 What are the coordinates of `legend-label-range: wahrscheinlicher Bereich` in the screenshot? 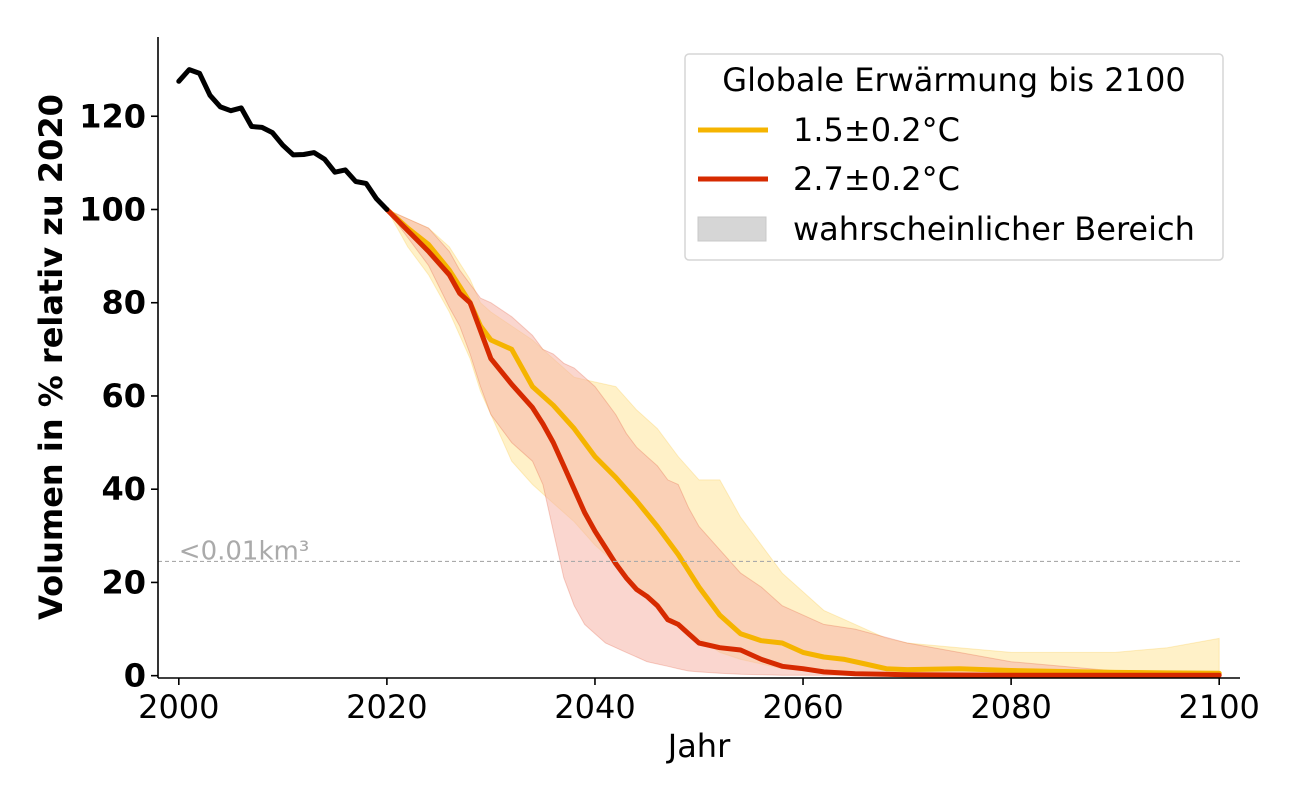 It's located at (994, 229).